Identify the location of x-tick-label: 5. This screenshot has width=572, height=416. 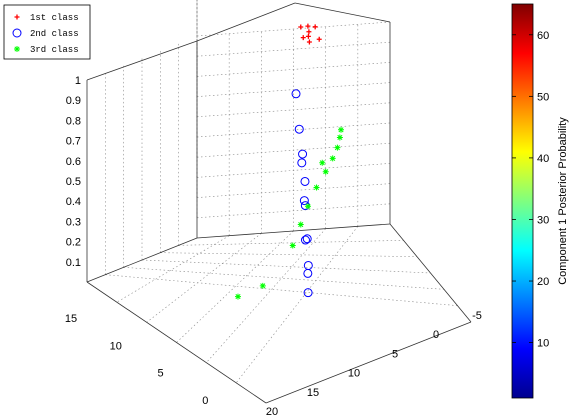
(395, 354).